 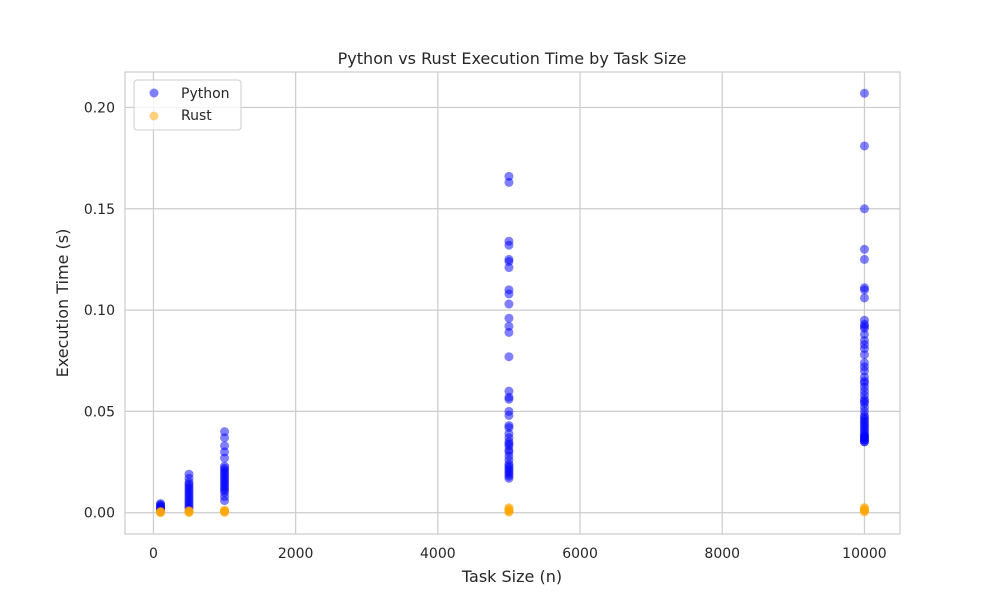 I want to click on x-tick-label: 8000, so click(x=722, y=554).